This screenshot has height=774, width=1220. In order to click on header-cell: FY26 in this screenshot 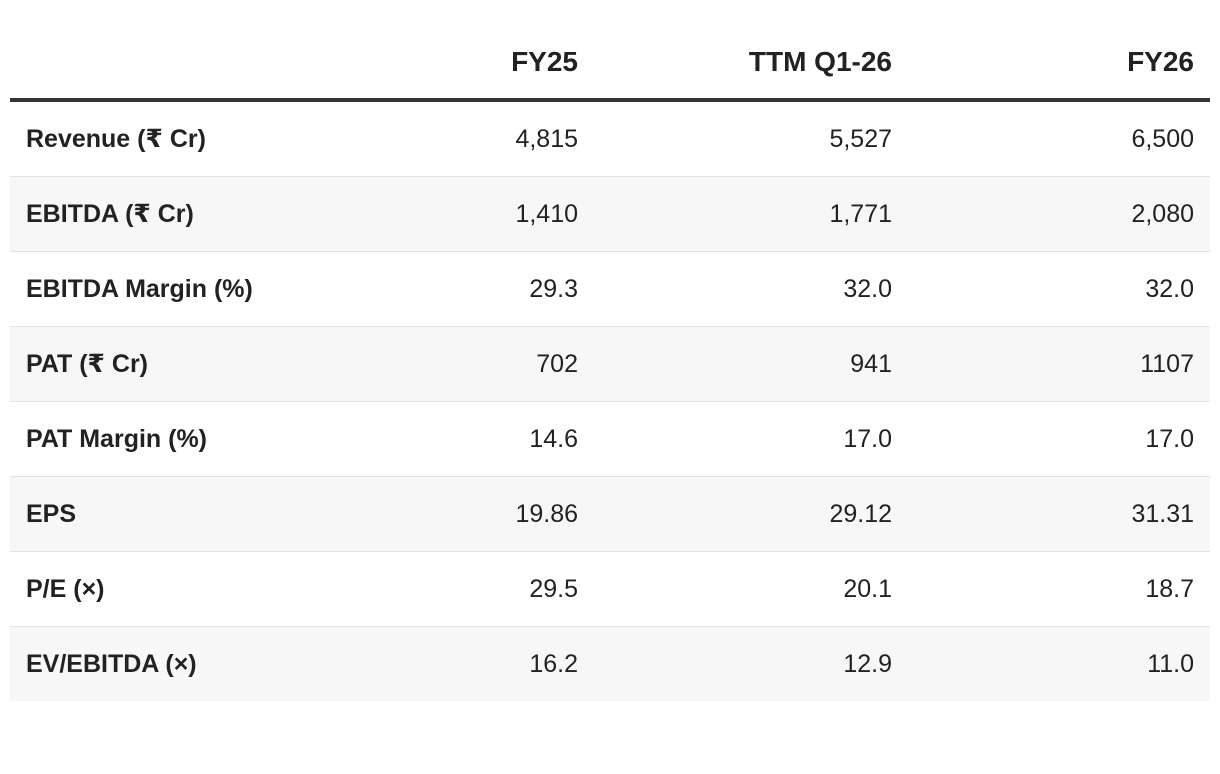, I will do `click(1059, 64)`.